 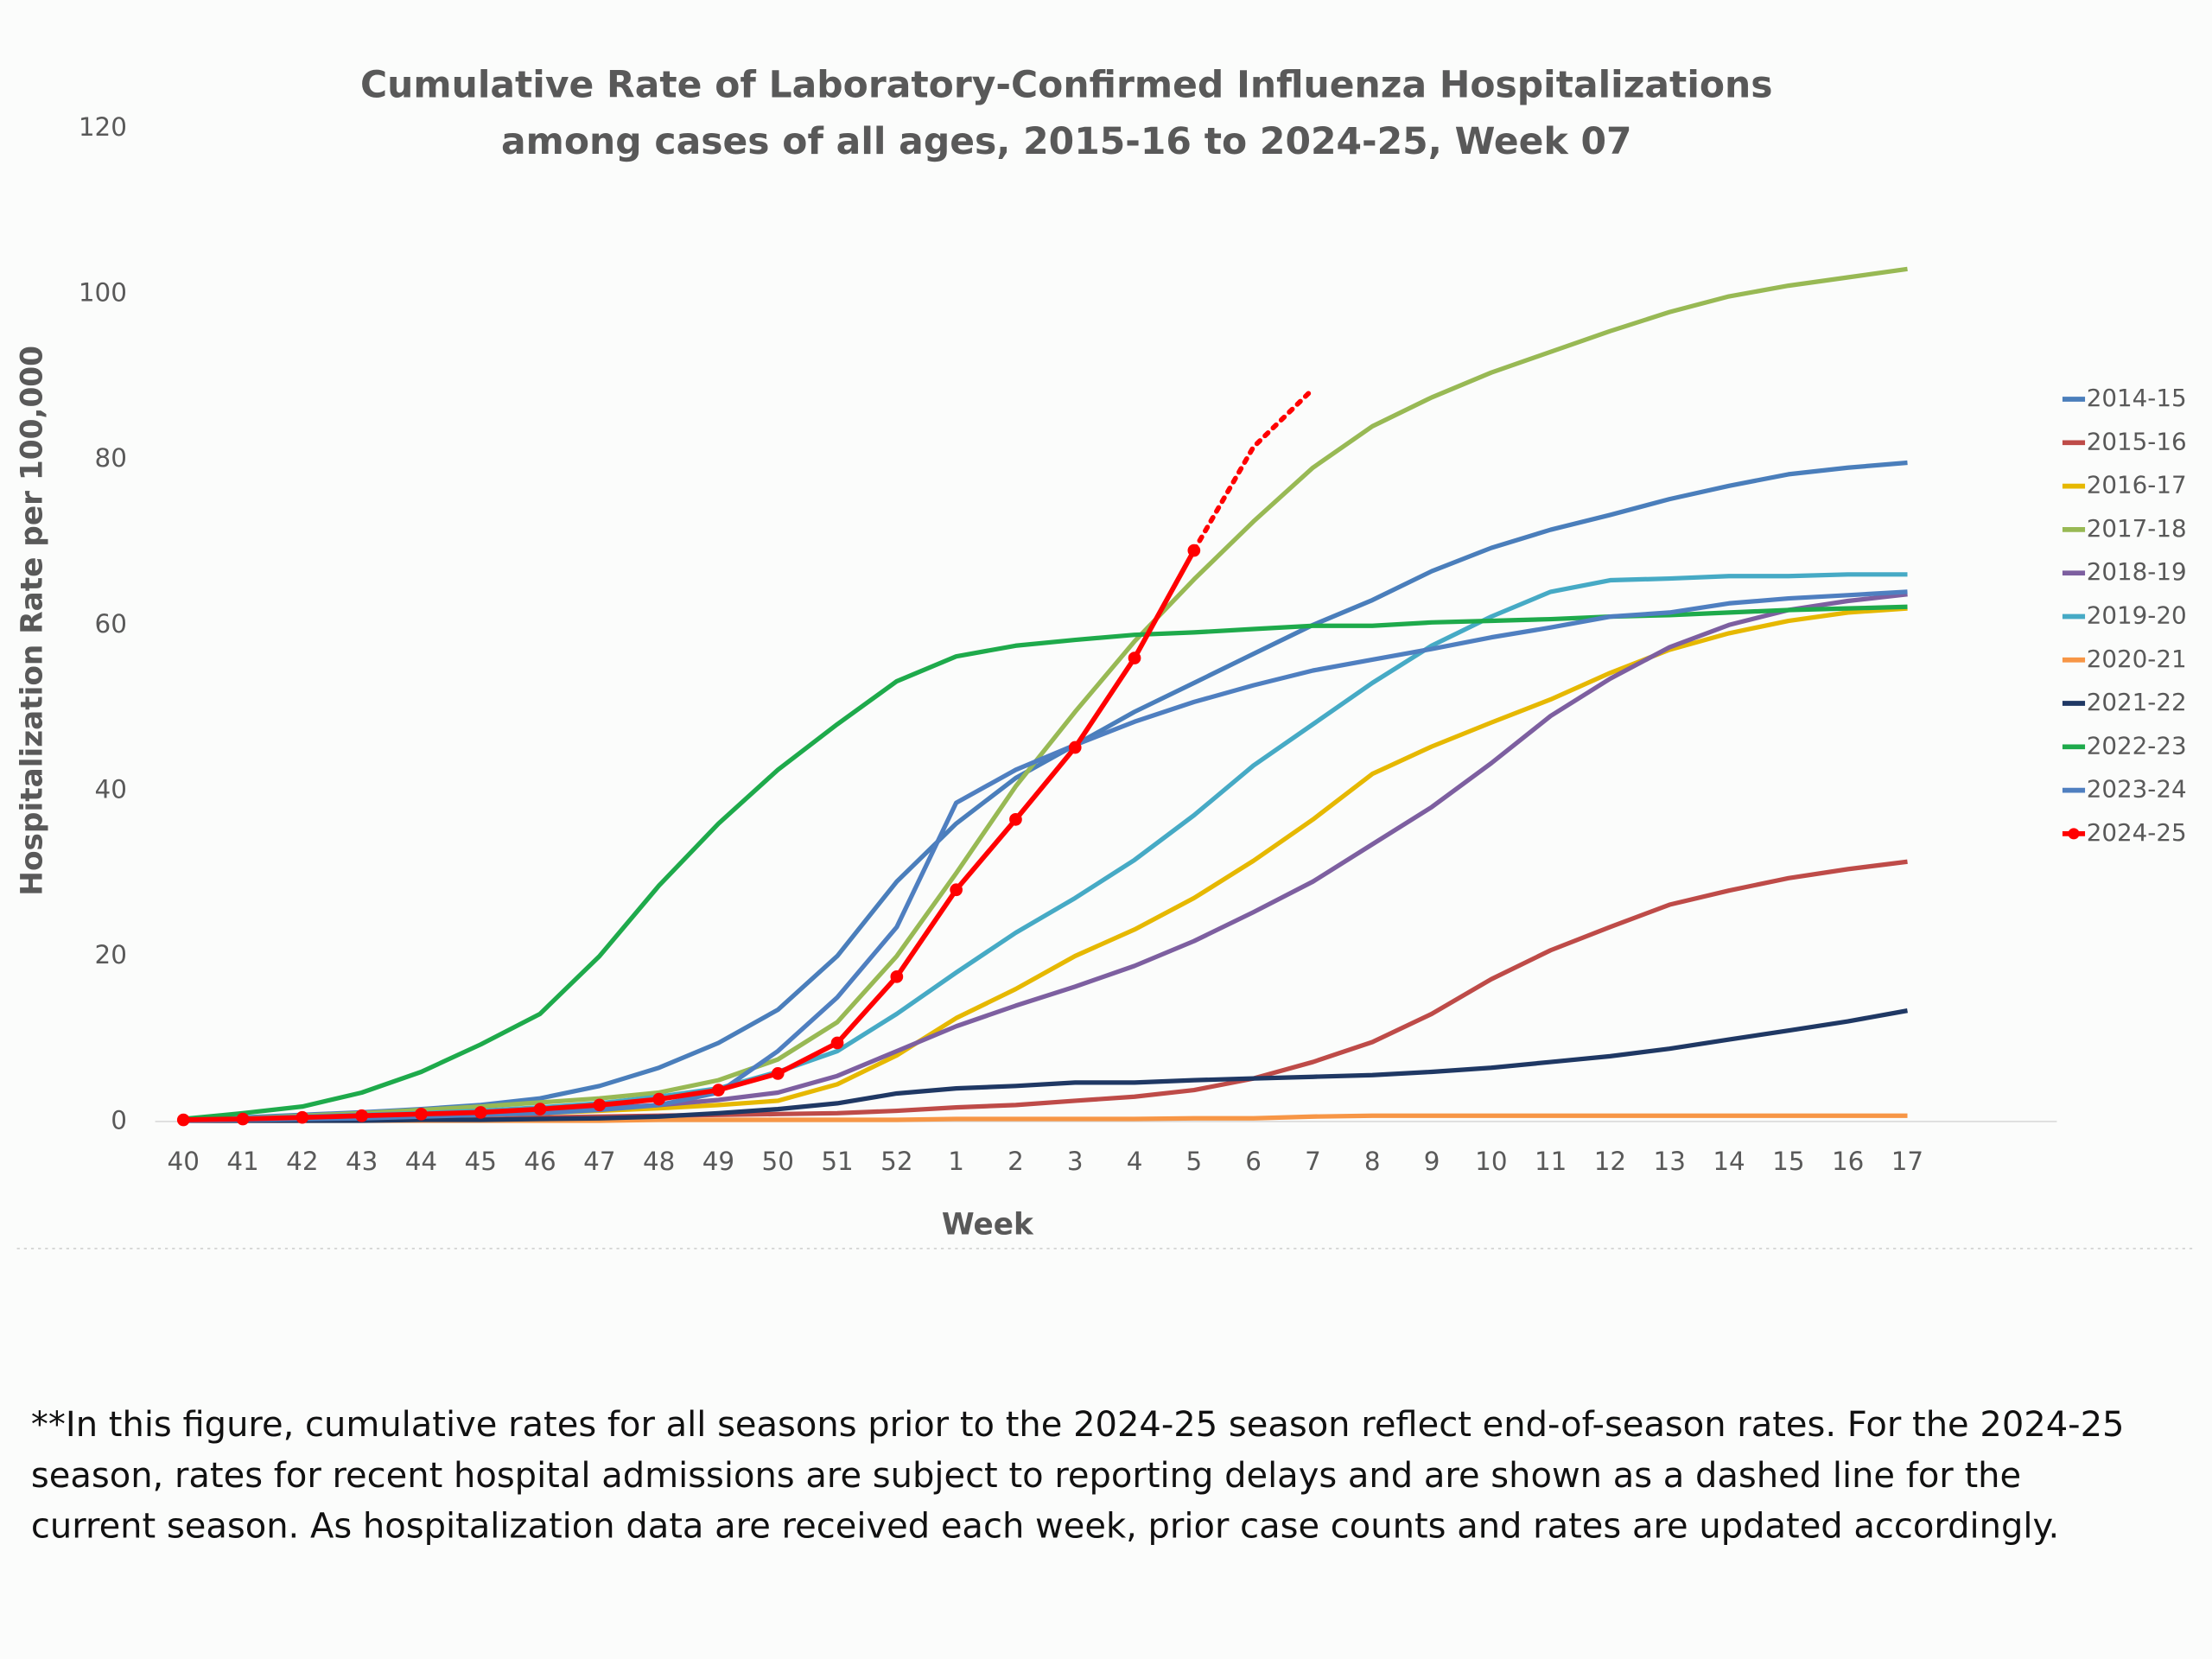 I want to click on y-axis-label: Hospitalization Rate per 100,000, so click(x=33, y=621).